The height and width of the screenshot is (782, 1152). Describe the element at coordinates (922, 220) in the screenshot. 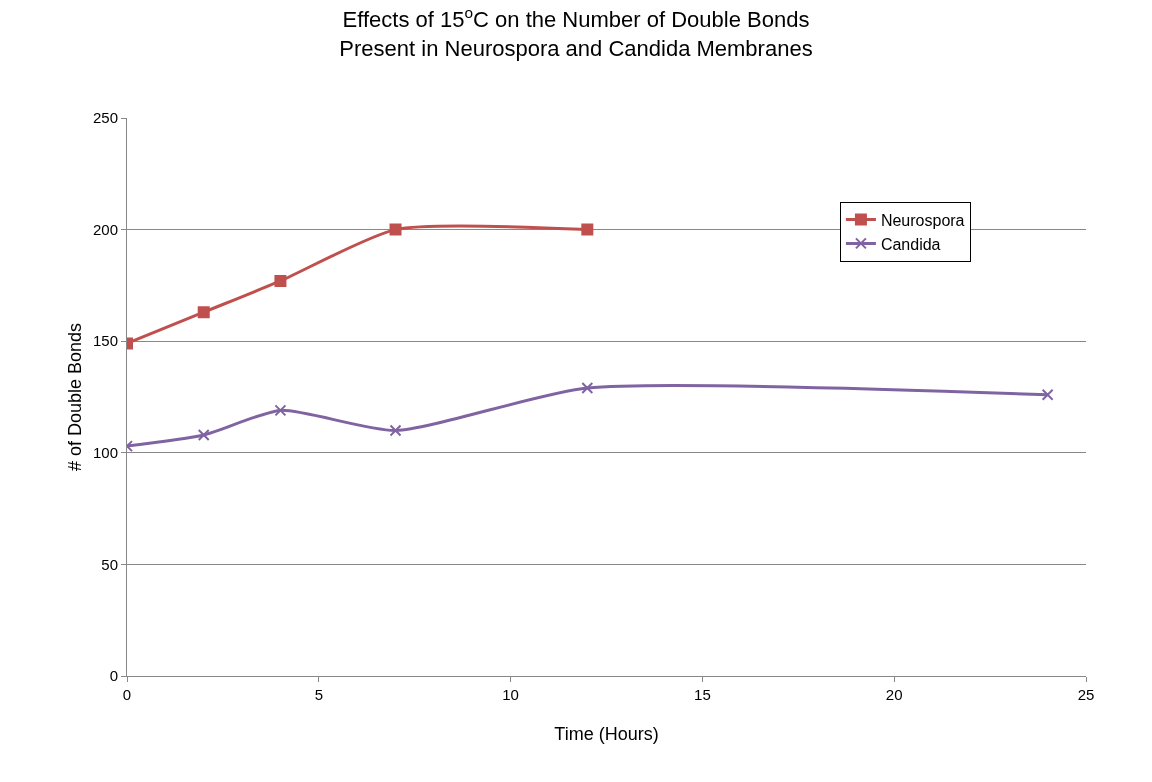

I see `legend-label: Neurospora` at that location.